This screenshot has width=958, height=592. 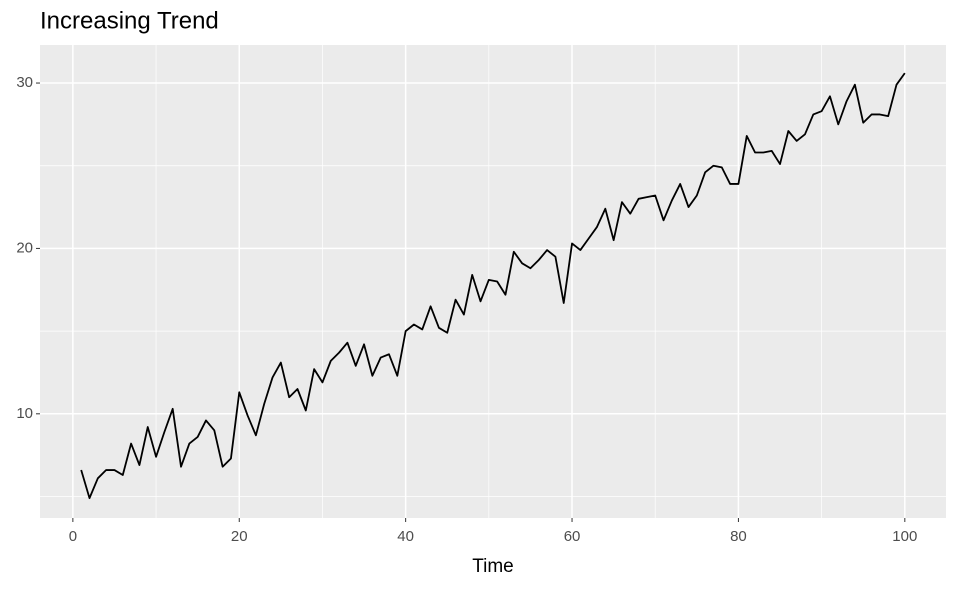 I want to click on x-tick-label: 40, so click(x=405, y=536).